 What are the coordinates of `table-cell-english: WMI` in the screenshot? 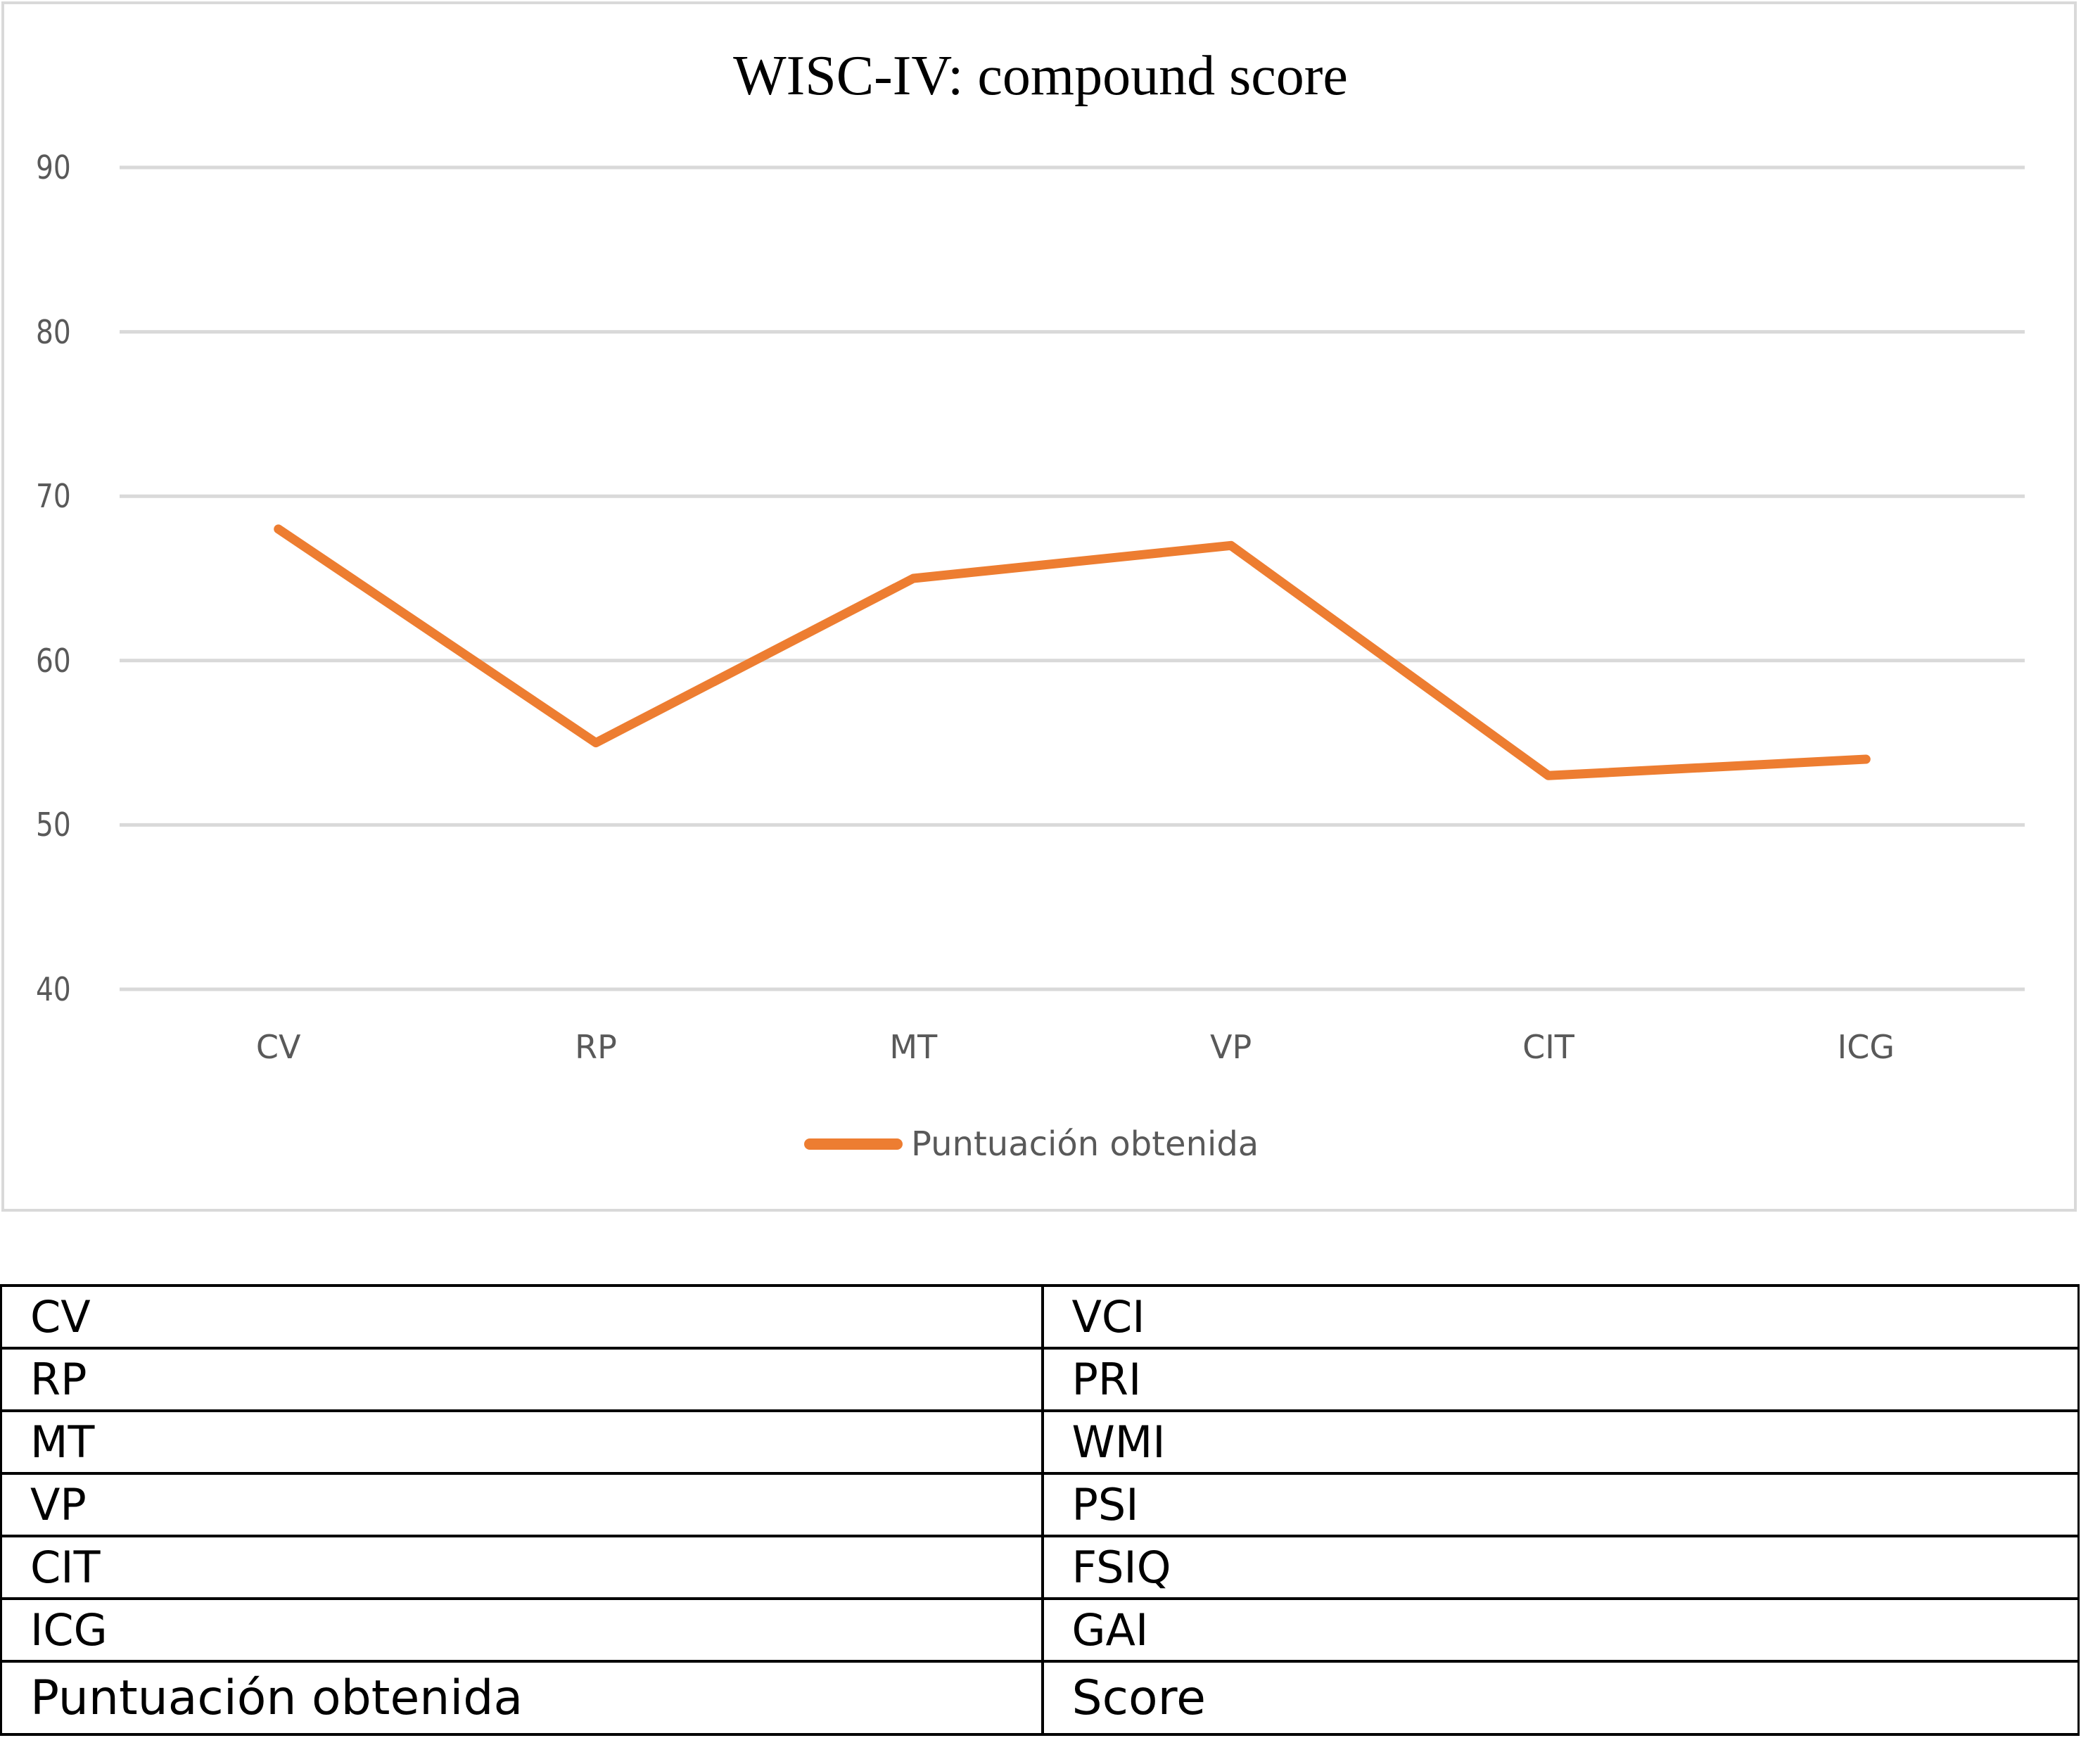 It's located at (1560, 1442).